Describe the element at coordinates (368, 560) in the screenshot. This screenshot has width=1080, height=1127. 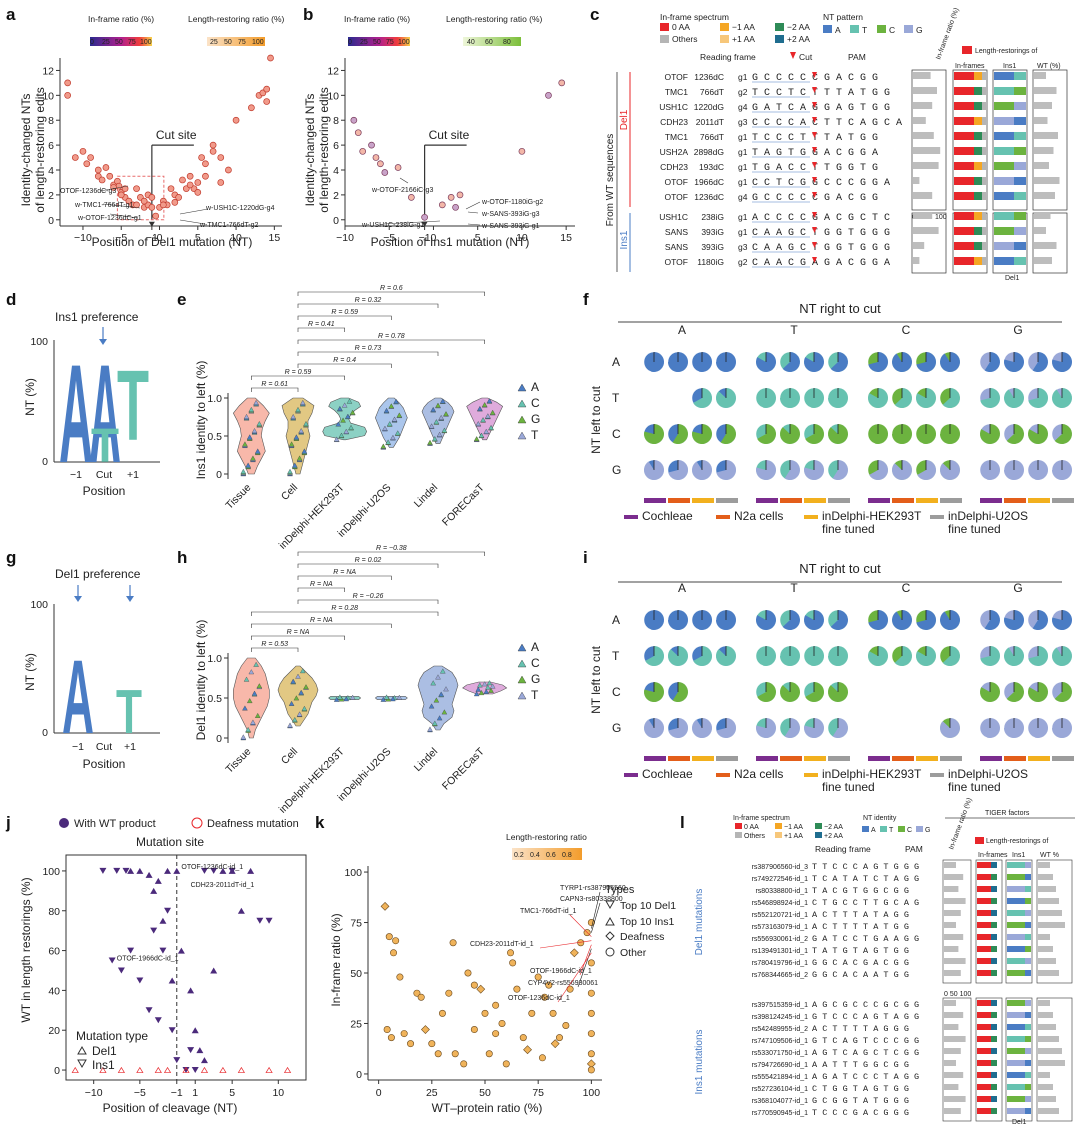
I see `h-r-label-7: R = 0.02` at that location.